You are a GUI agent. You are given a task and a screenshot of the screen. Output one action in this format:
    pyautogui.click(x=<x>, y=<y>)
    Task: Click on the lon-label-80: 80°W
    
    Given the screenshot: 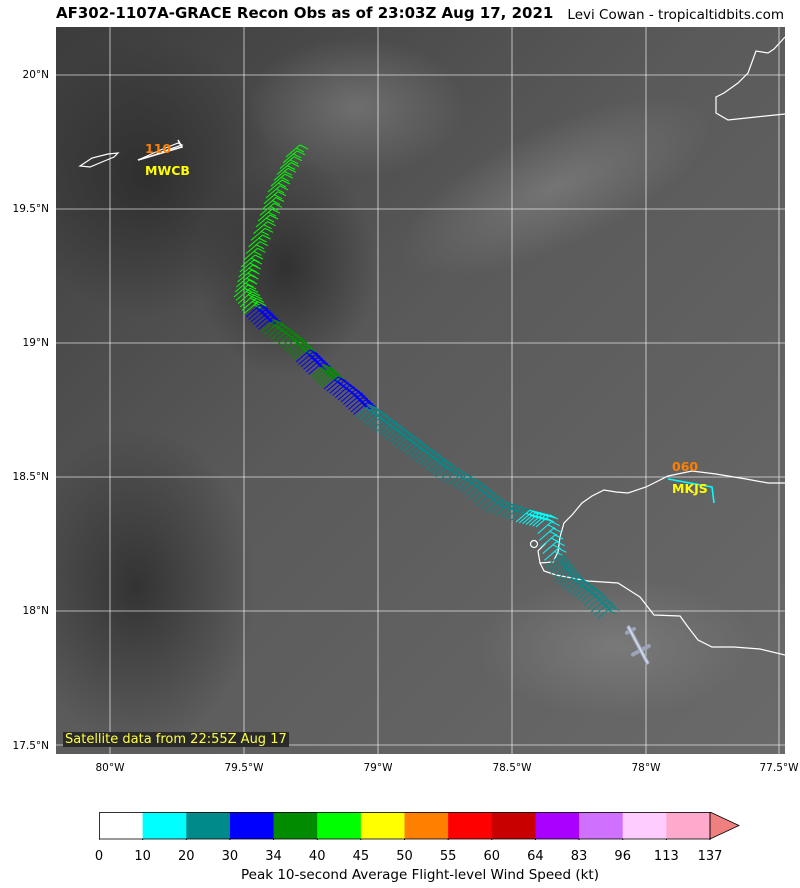 What is the action you would take?
    pyautogui.click(x=110, y=768)
    